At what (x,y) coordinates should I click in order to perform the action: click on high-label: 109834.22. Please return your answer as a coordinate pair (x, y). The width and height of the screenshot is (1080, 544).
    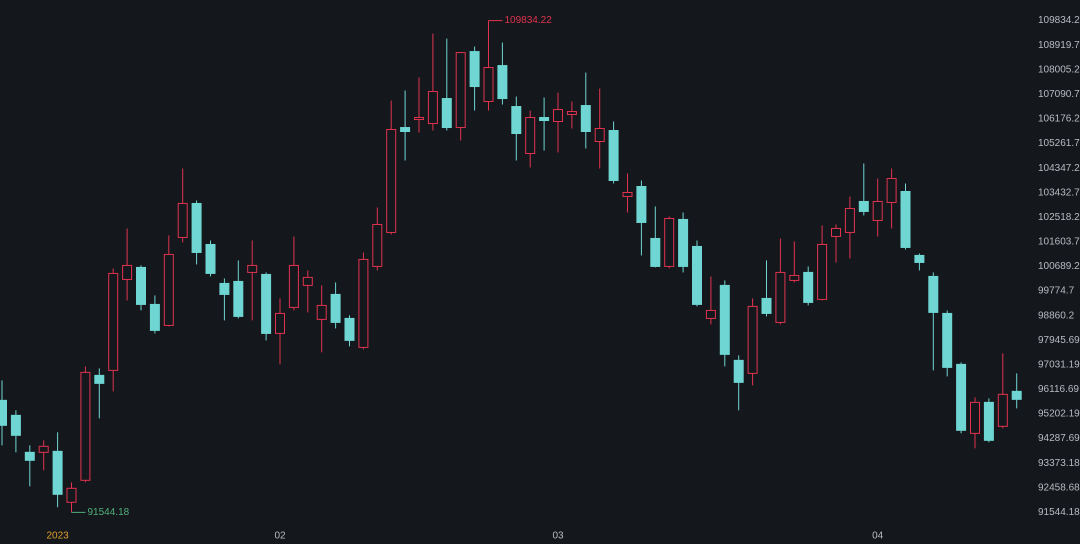
    Looking at the image, I should click on (529, 20).